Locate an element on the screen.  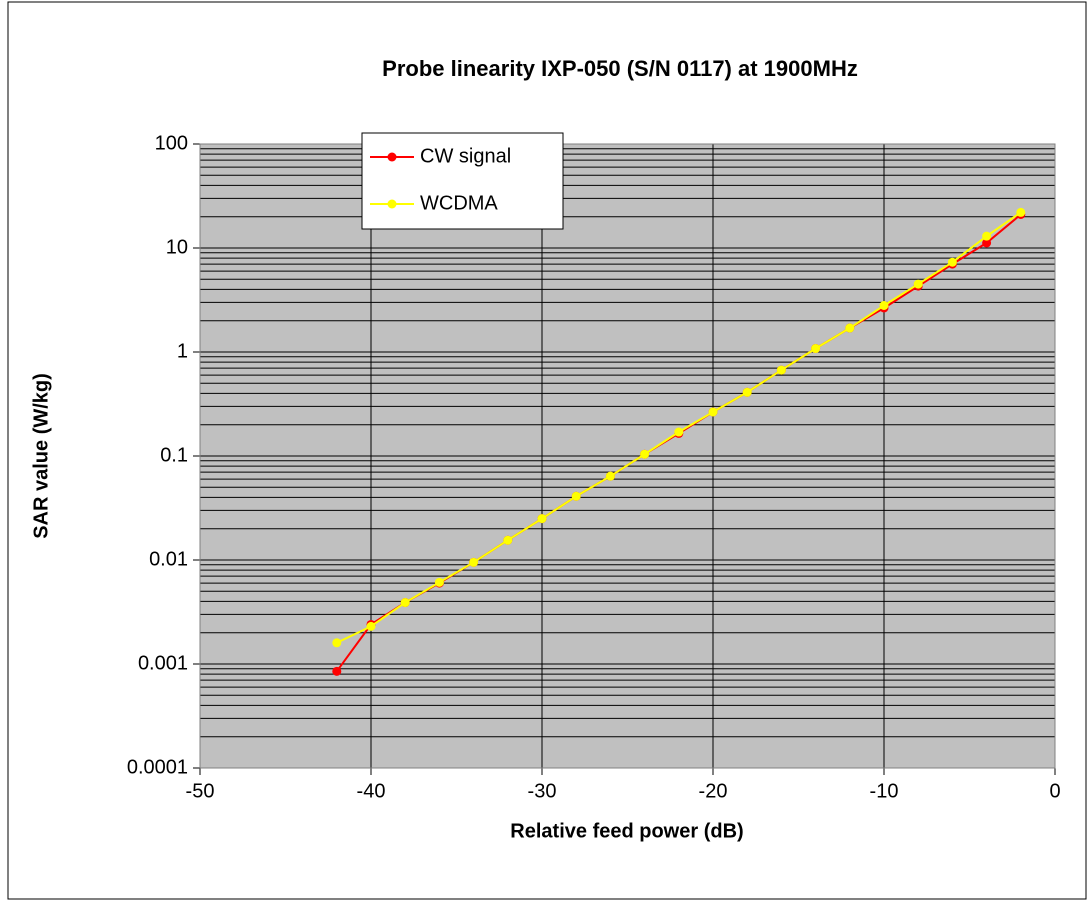
x-tick-label: -20 is located at coordinates (713, 791).